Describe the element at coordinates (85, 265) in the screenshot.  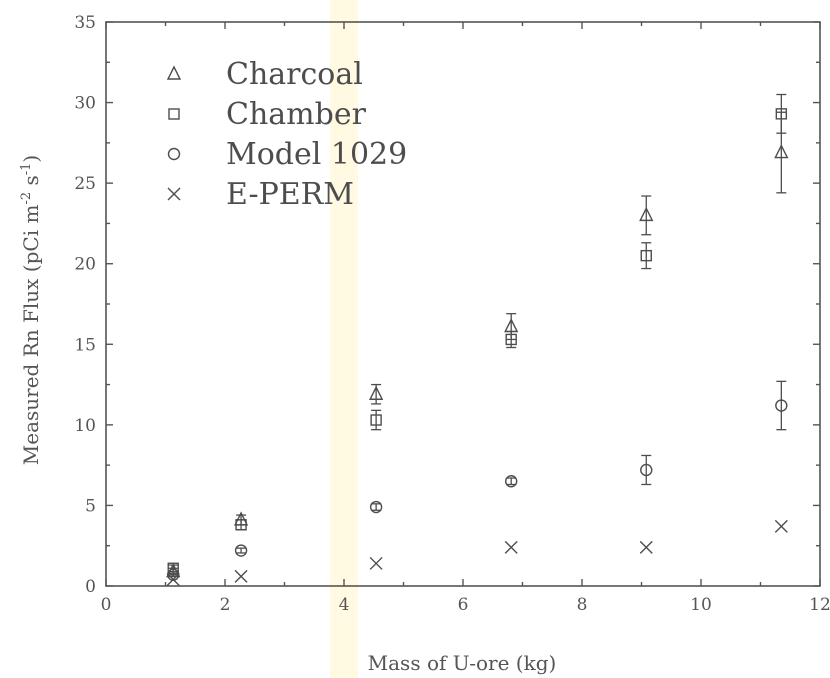
I see `y-tick-label: 20` at that location.